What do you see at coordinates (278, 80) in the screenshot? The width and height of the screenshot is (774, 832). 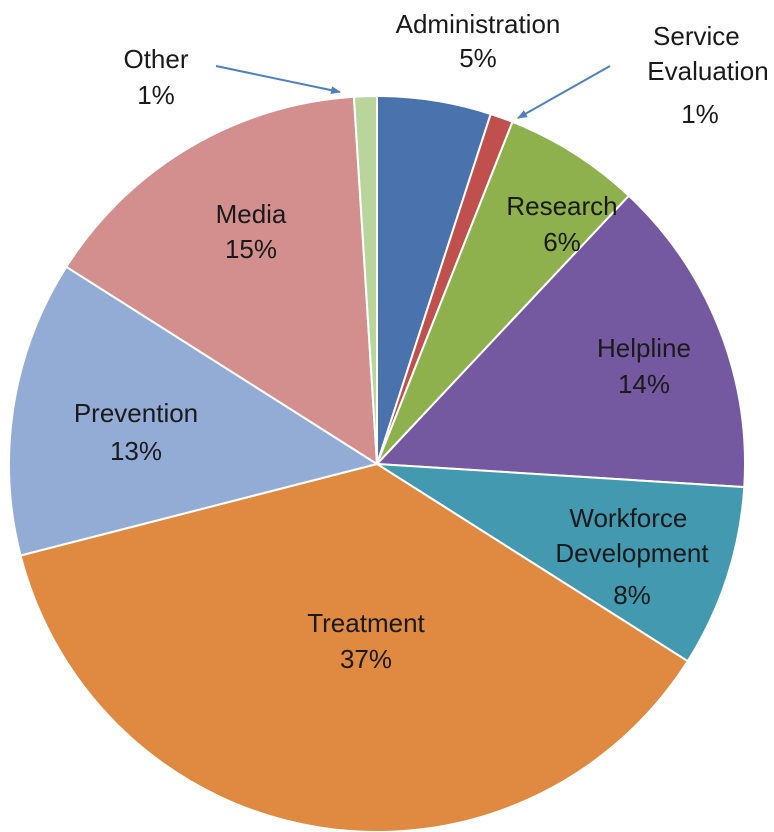 I see `leader-arrow-other` at bounding box center [278, 80].